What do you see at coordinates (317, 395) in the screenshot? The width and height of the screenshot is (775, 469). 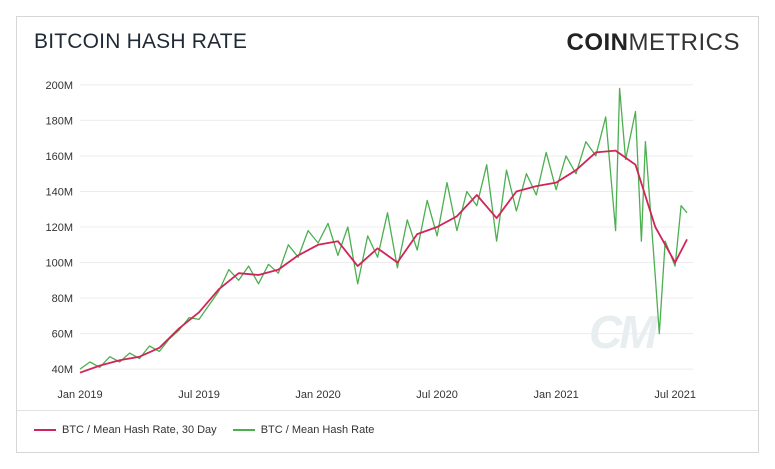 I see `x-tick-label: Jan 2020` at bounding box center [317, 395].